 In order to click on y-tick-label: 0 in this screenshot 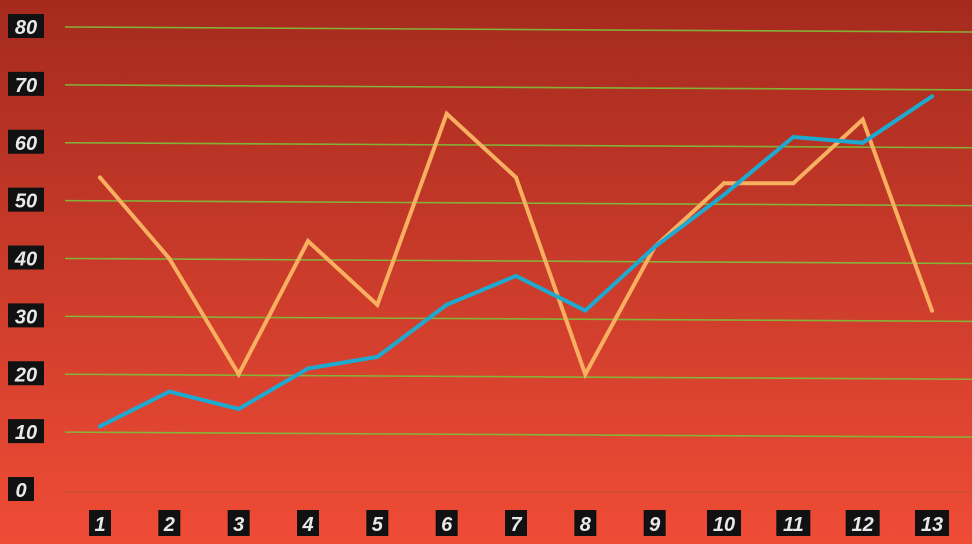, I will do `click(20, 491)`.